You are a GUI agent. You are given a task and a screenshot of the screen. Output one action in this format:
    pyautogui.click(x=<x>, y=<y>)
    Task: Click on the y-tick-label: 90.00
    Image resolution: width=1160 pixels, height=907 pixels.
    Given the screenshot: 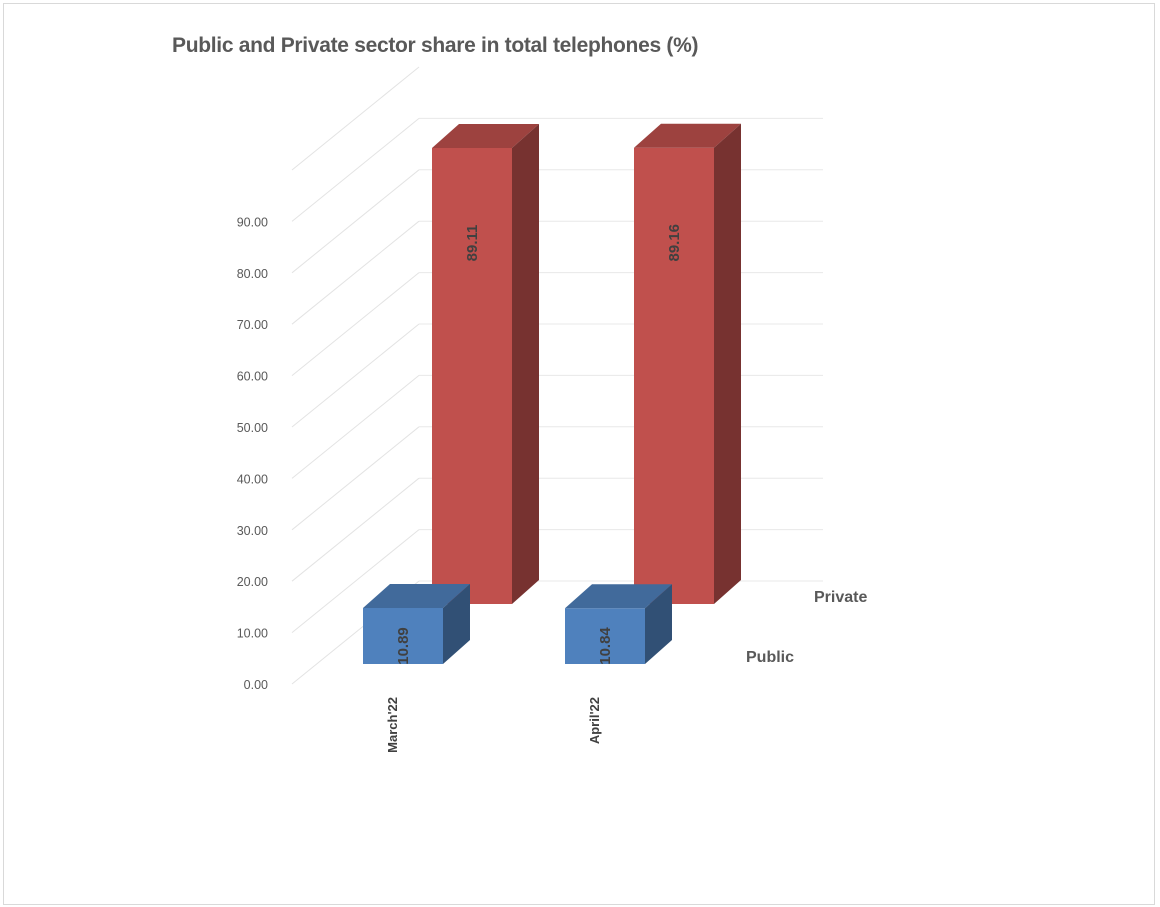 What is the action you would take?
    pyautogui.click(x=252, y=222)
    